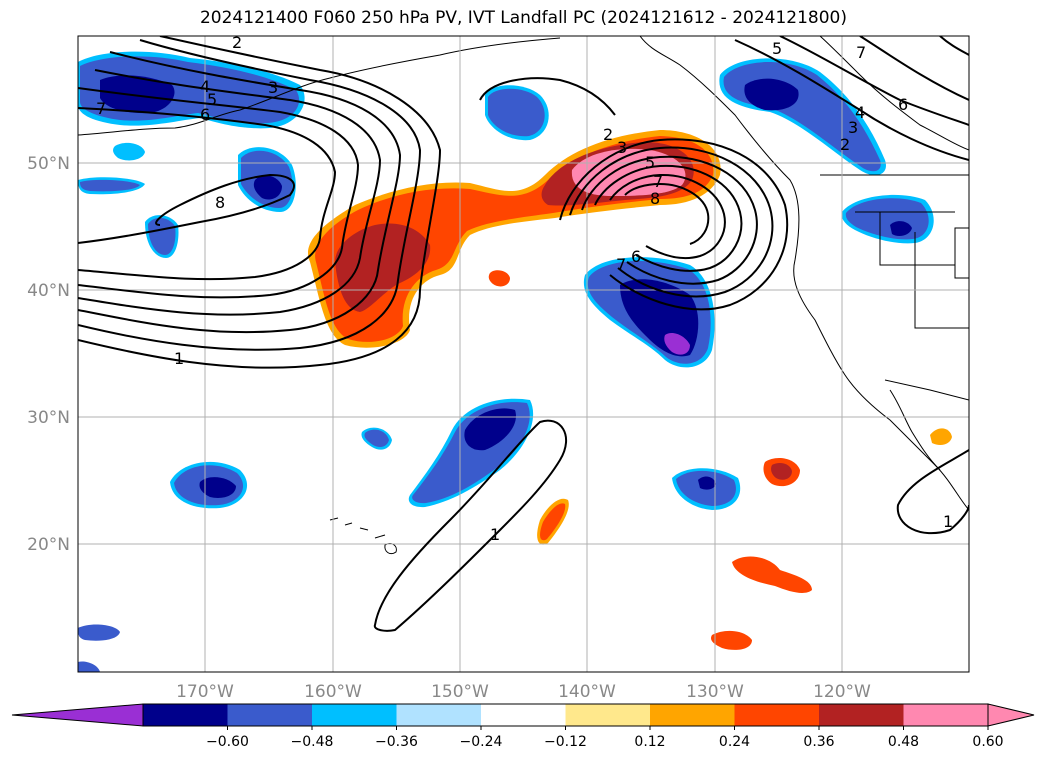 This screenshot has width=1047, height=765. Describe the element at coordinates (227, 742) in the screenshot. I see `colorbar-tick-label: −0.60` at that location.